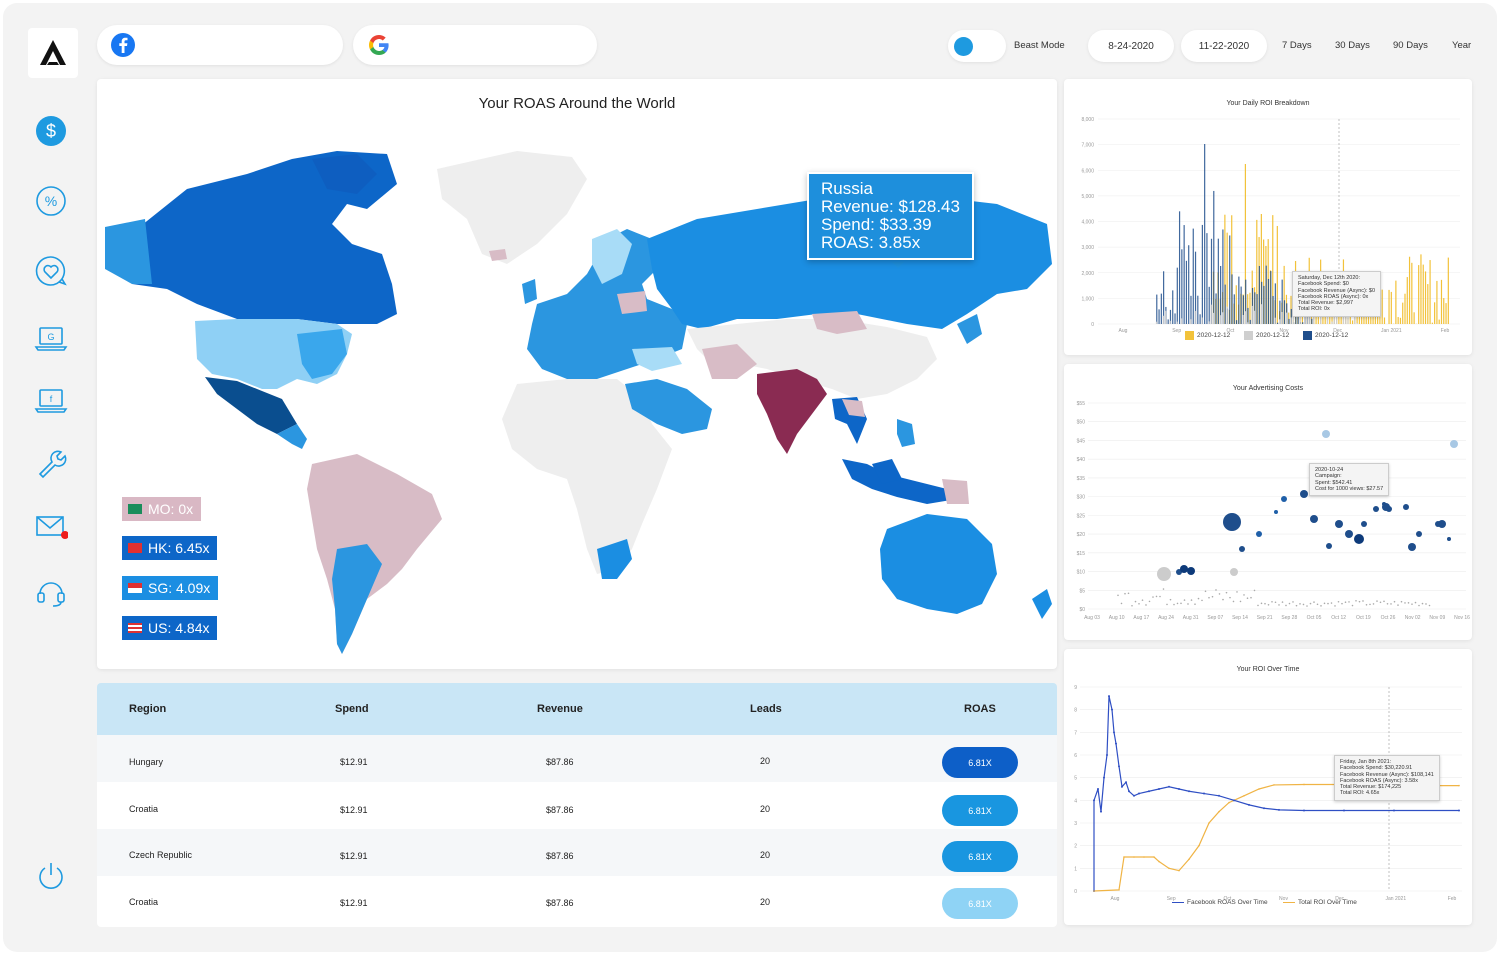 The height and width of the screenshot is (955, 1500). What do you see at coordinates (1297, 45) in the screenshot?
I see `range-7-days: 7 Days` at bounding box center [1297, 45].